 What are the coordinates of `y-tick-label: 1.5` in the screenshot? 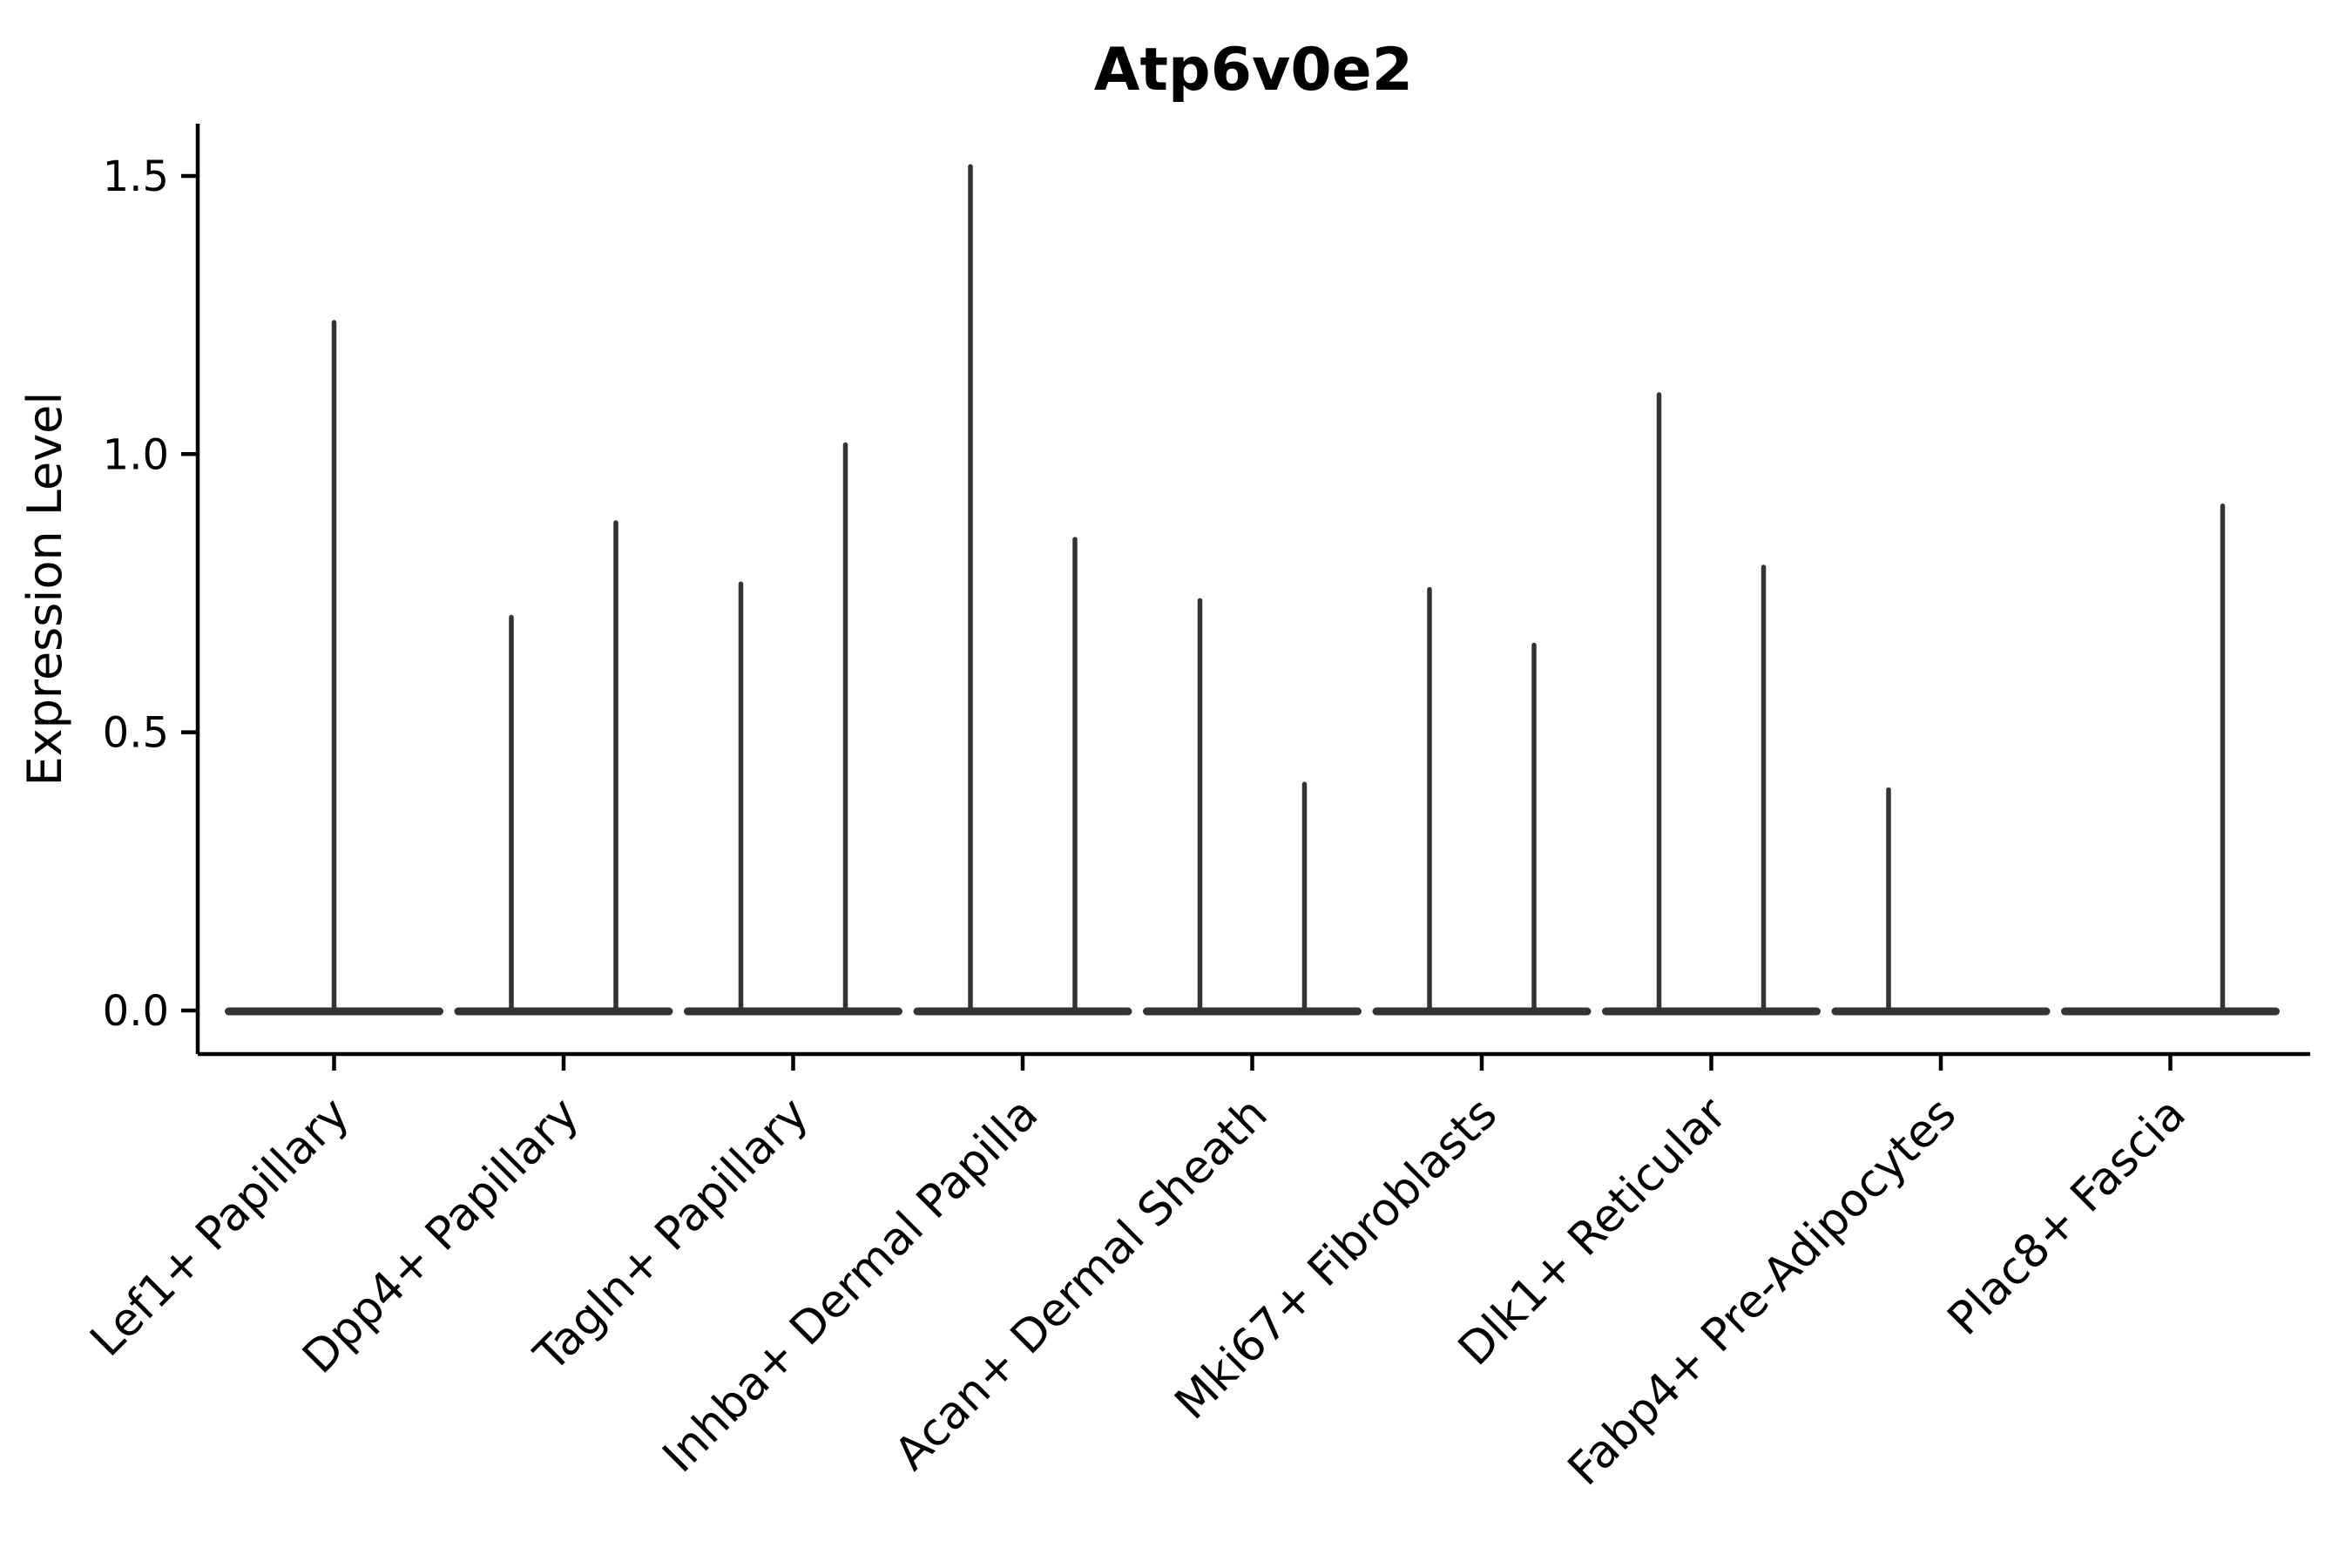 It's located at (136, 177).